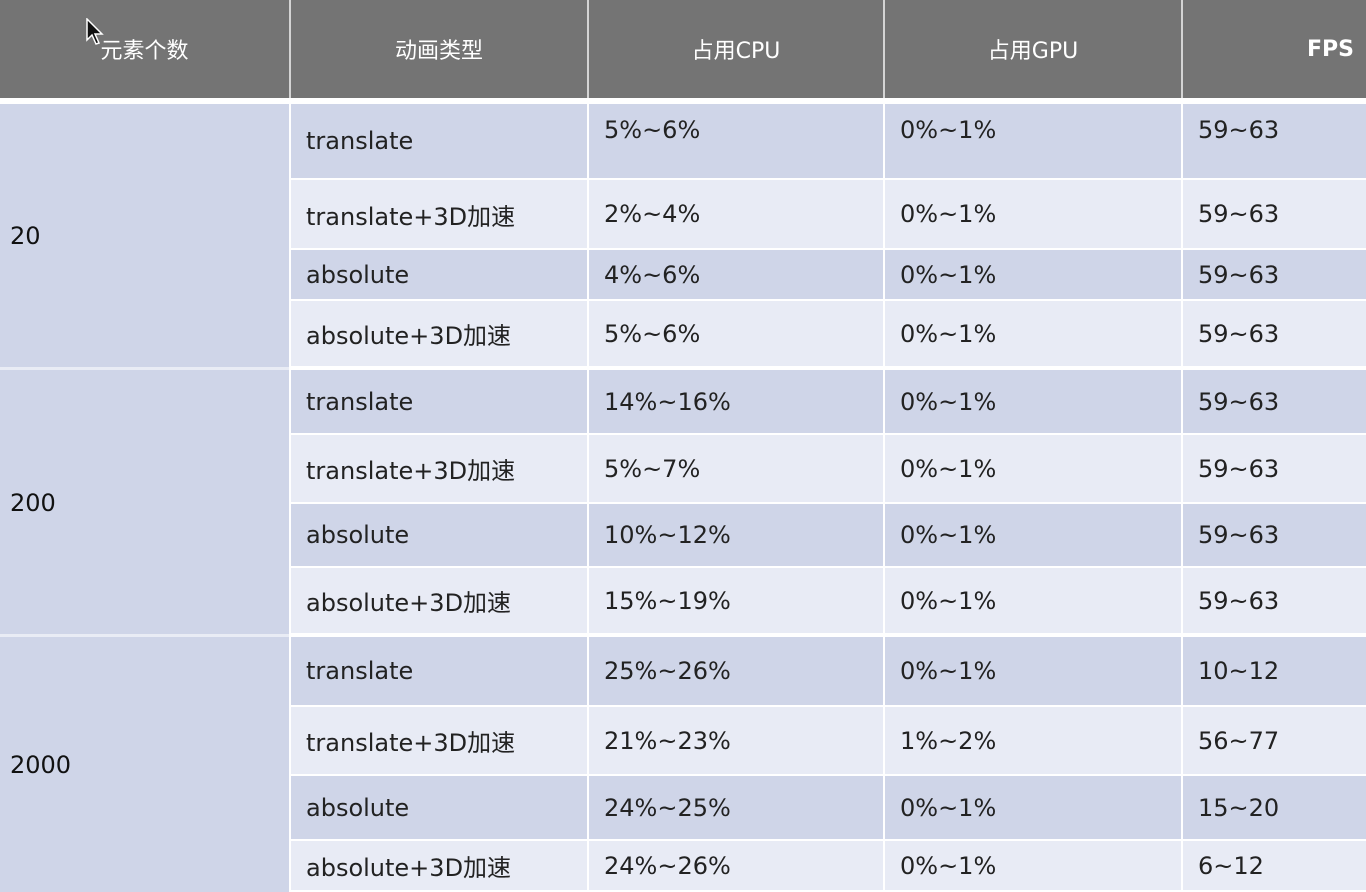 This screenshot has width=1366, height=892. What do you see at coordinates (736, 671) in the screenshot?
I see `cell-cpu: 25%~26%` at bounding box center [736, 671].